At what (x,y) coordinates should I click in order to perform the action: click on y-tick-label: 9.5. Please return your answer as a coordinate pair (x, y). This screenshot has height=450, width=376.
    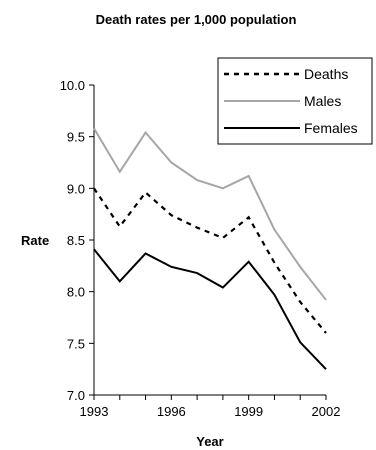
    Looking at the image, I should click on (76, 137).